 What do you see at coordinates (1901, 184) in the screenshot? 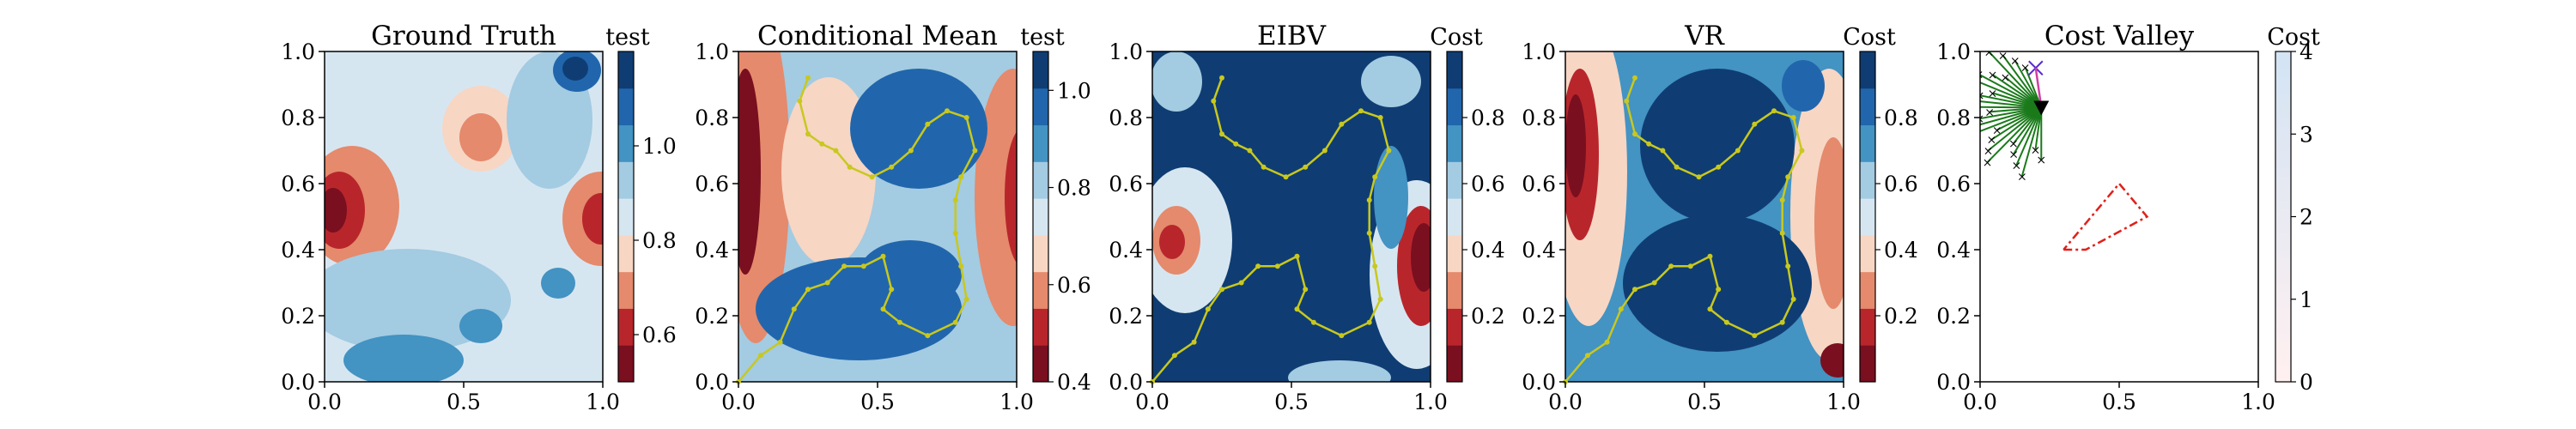
I see `colorbar-tick-label: 0.6` at bounding box center [1901, 184].